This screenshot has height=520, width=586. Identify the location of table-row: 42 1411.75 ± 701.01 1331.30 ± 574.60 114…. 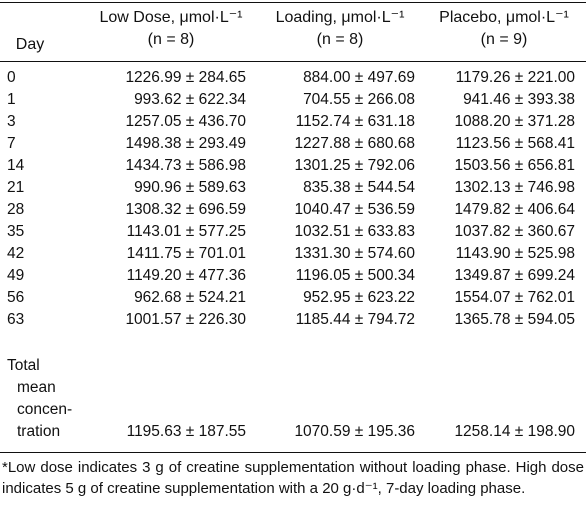
(293, 254).